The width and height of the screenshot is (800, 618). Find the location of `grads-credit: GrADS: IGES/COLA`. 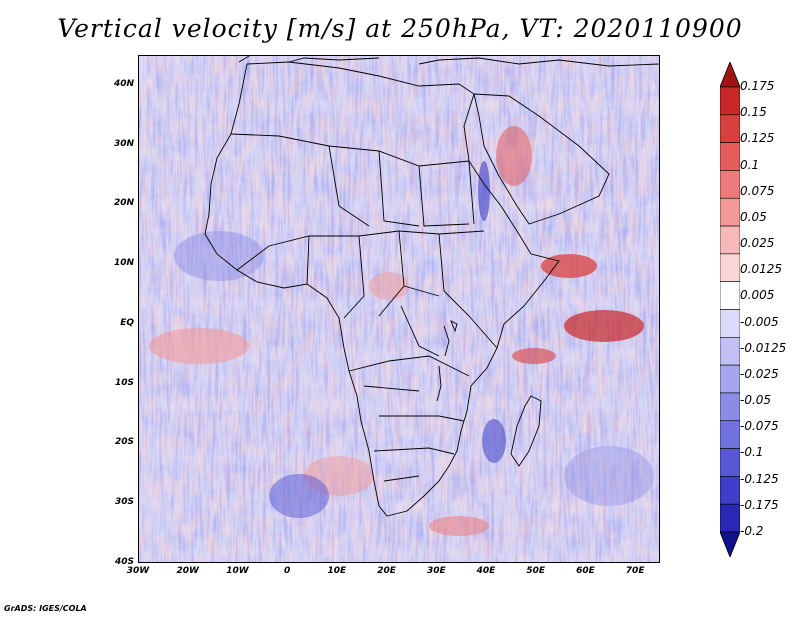

grads-credit: GrADS: IGES/COLA is located at coordinates (45, 608).